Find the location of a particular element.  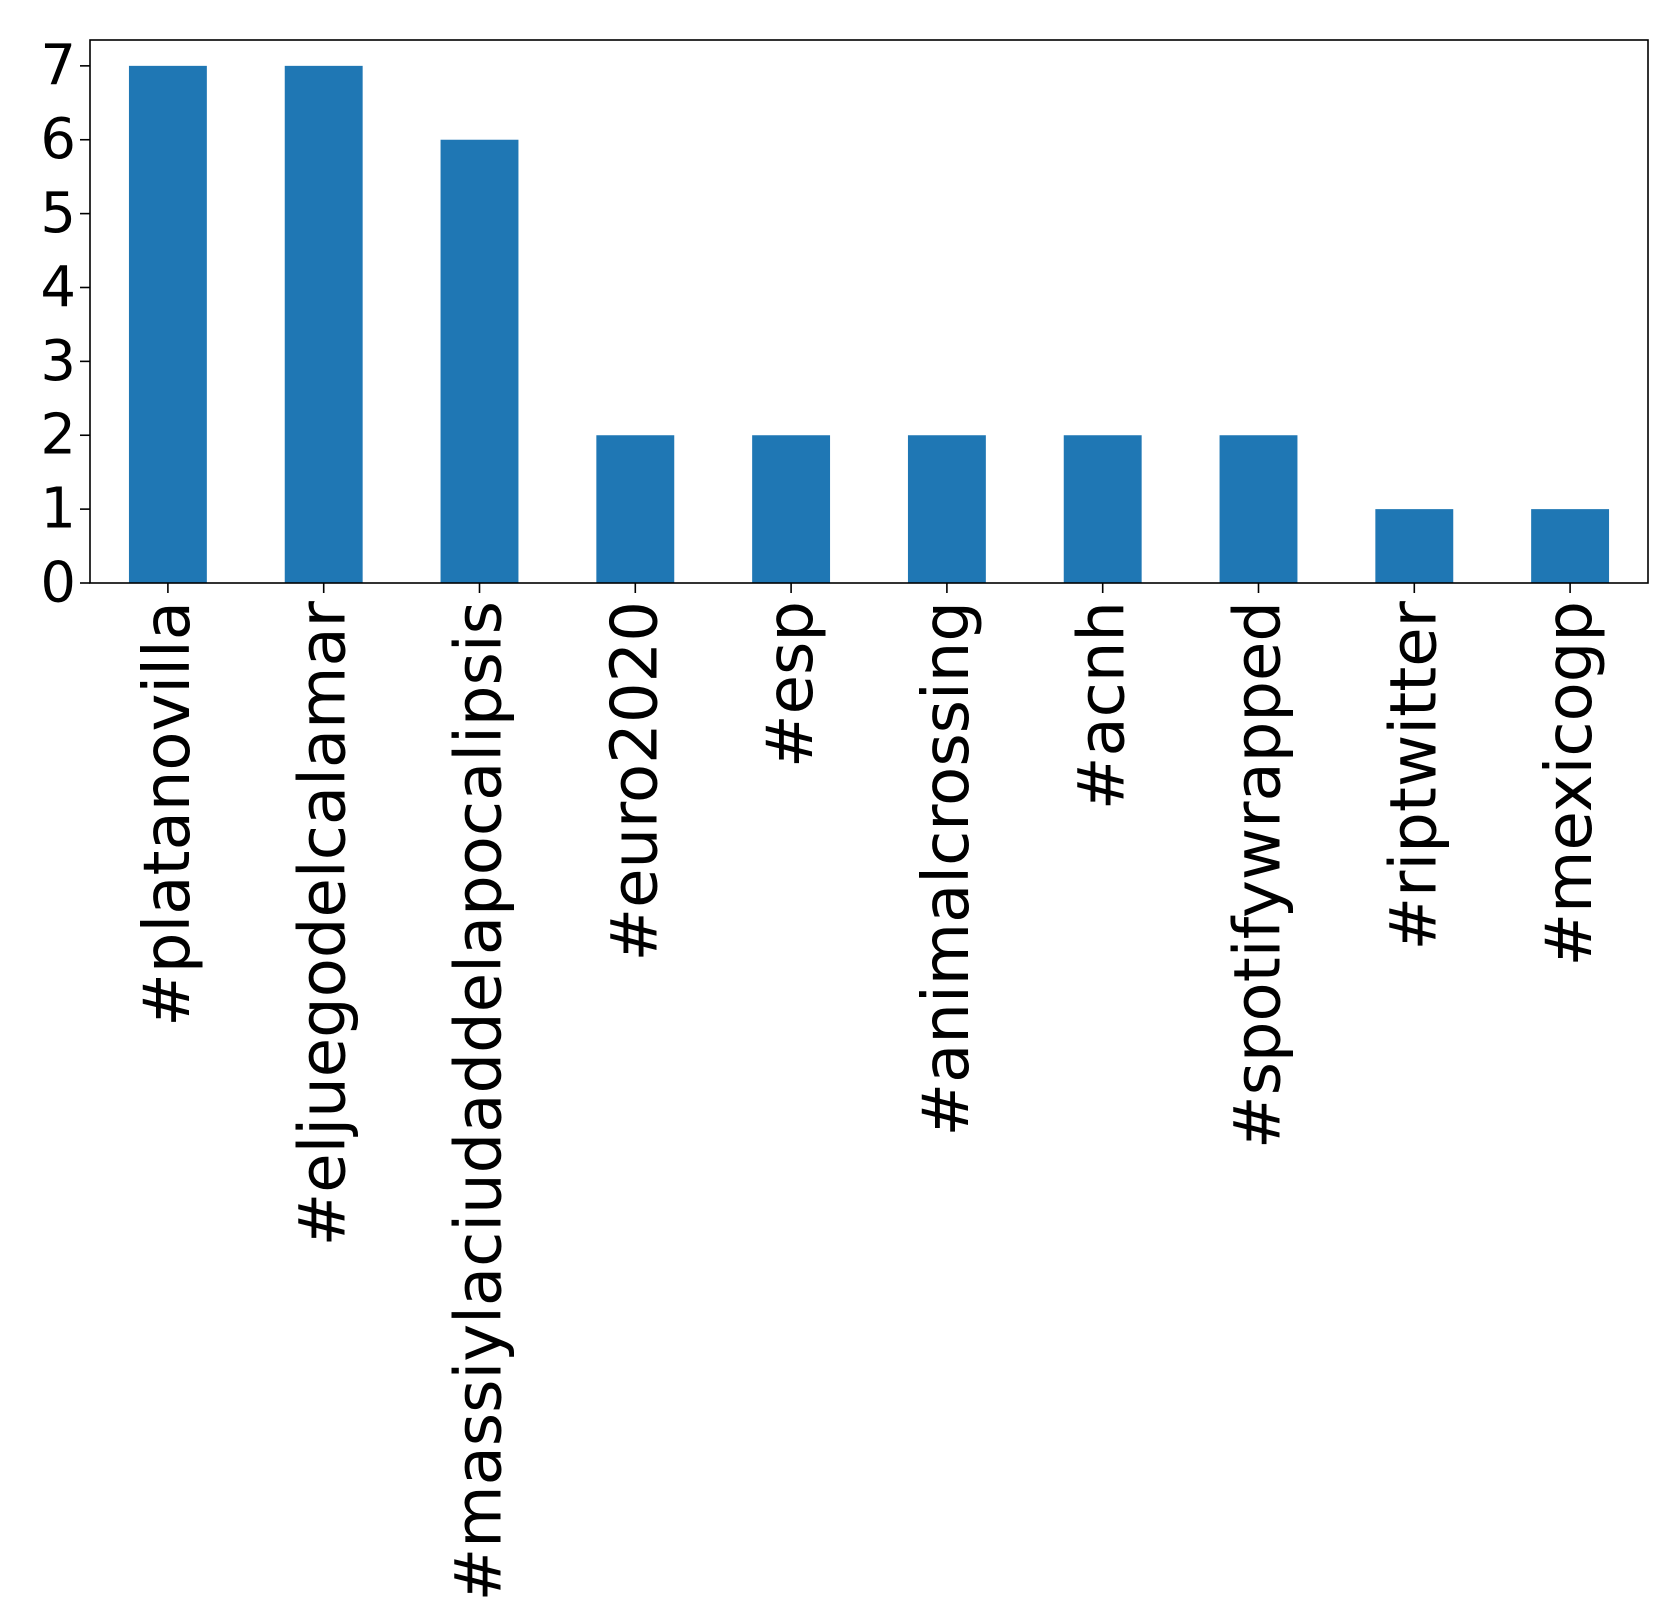

bar-riptwitter is located at coordinates (1414, 546).